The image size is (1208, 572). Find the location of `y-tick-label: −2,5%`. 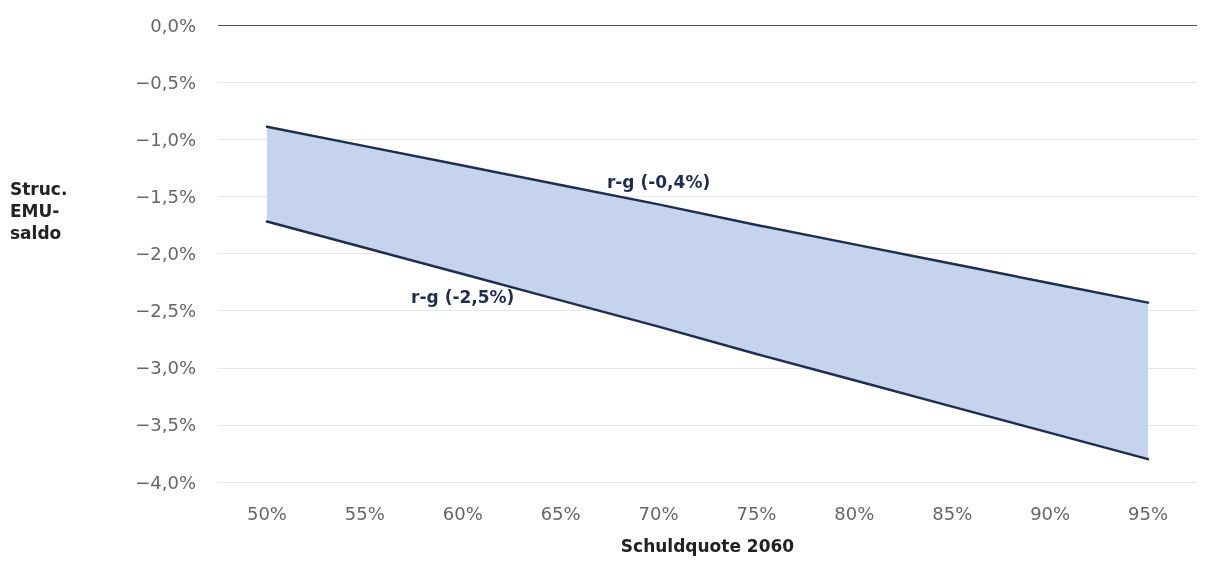

y-tick-label: −2,5% is located at coordinates (165, 311).